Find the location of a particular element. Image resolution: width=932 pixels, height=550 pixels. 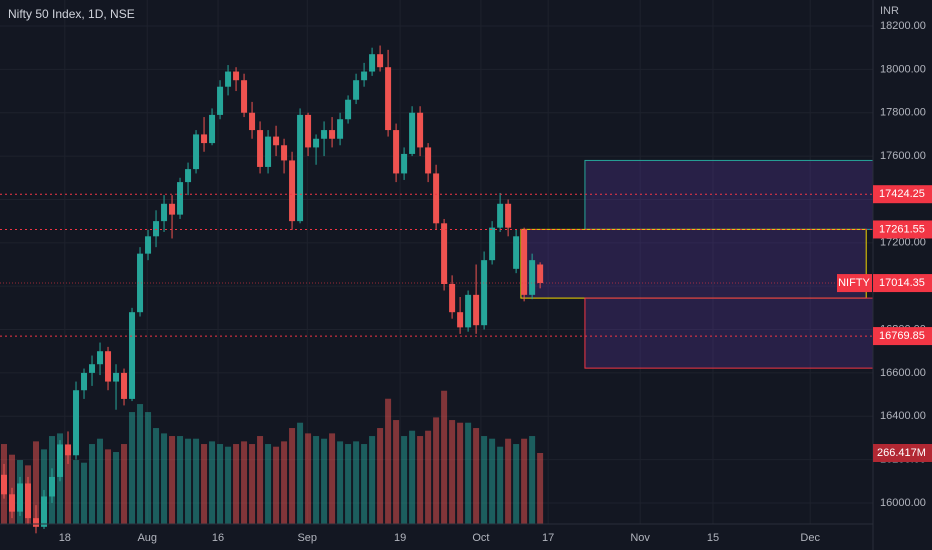

volume-label-box is located at coordinates (902, 452).